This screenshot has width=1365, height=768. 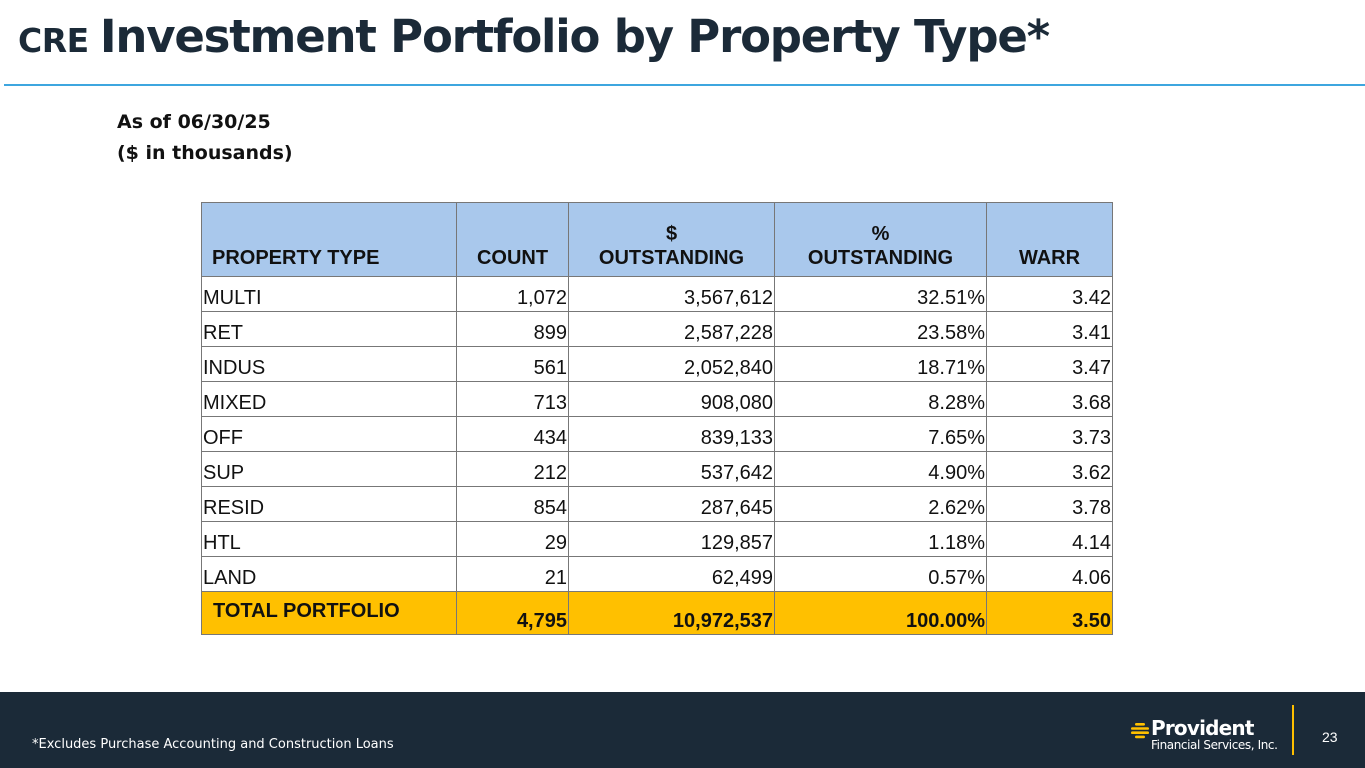 What do you see at coordinates (671, 234) in the screenshot?
I see `header-dollar-symbol: $` at bounding box center [671, 234].